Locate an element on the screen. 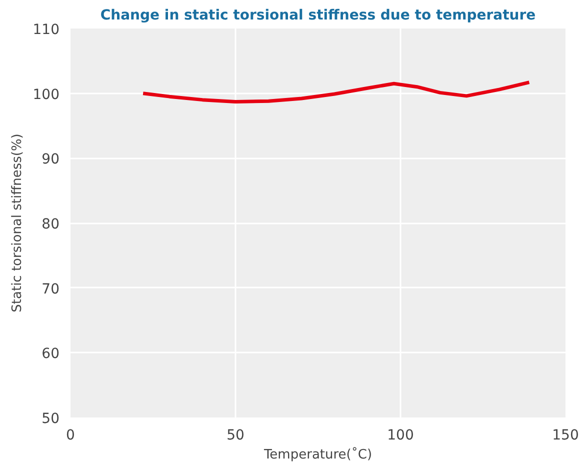 This screenshot has width=581, height=465. x-tick-label: 50 is located at coordinates (235, 436).